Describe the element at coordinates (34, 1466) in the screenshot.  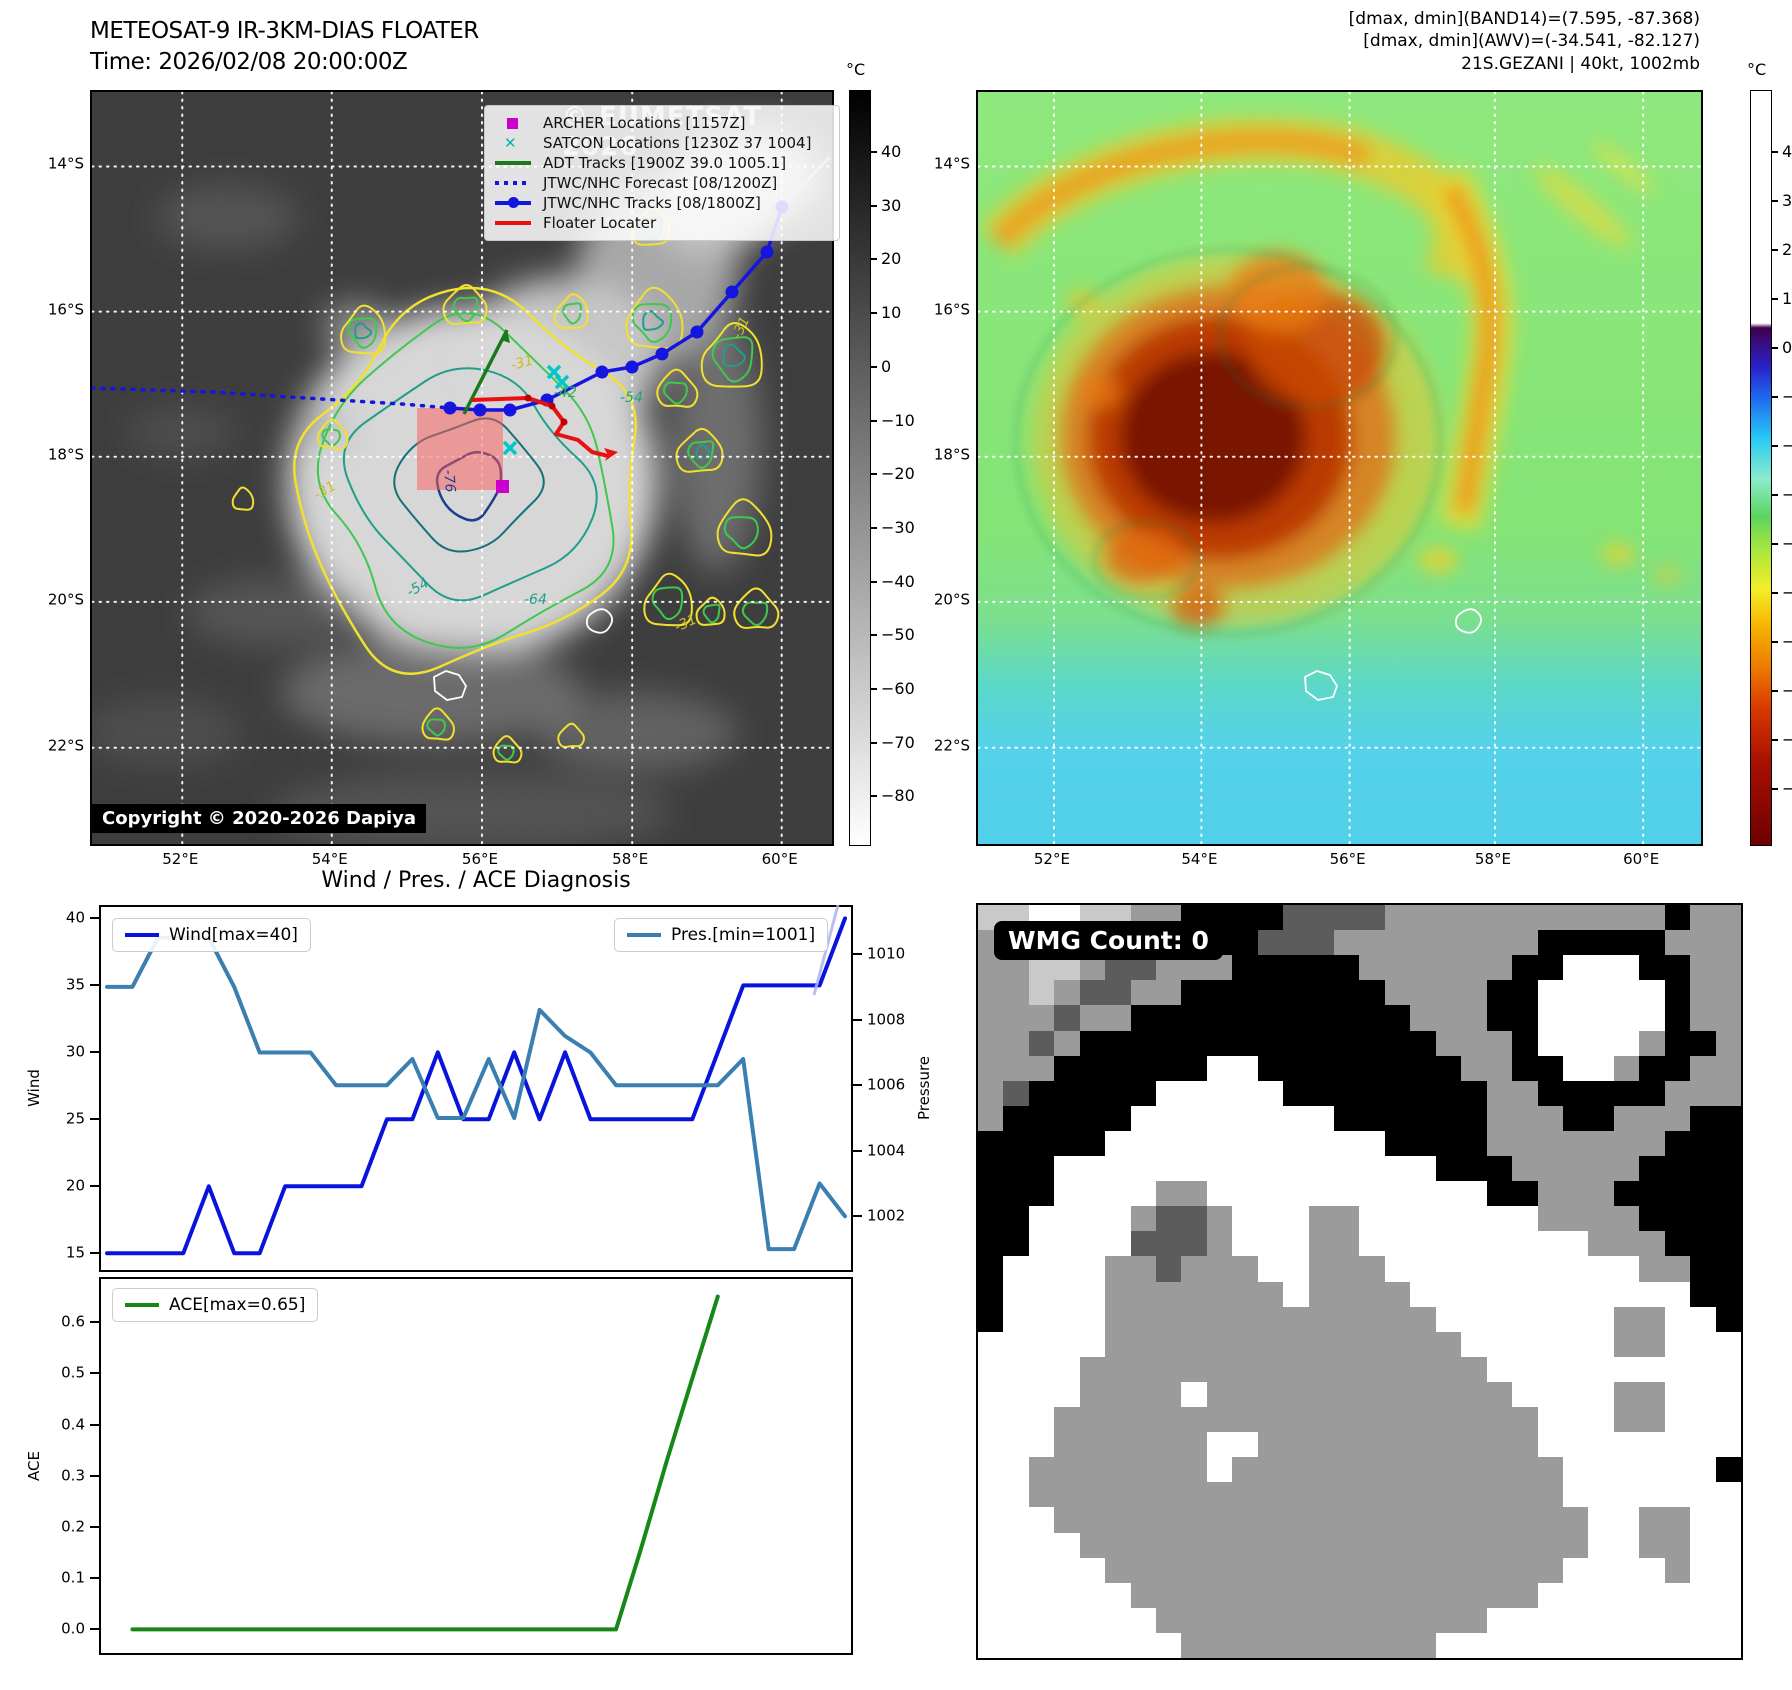
I see `ace-axis-title: ACE` at that location.